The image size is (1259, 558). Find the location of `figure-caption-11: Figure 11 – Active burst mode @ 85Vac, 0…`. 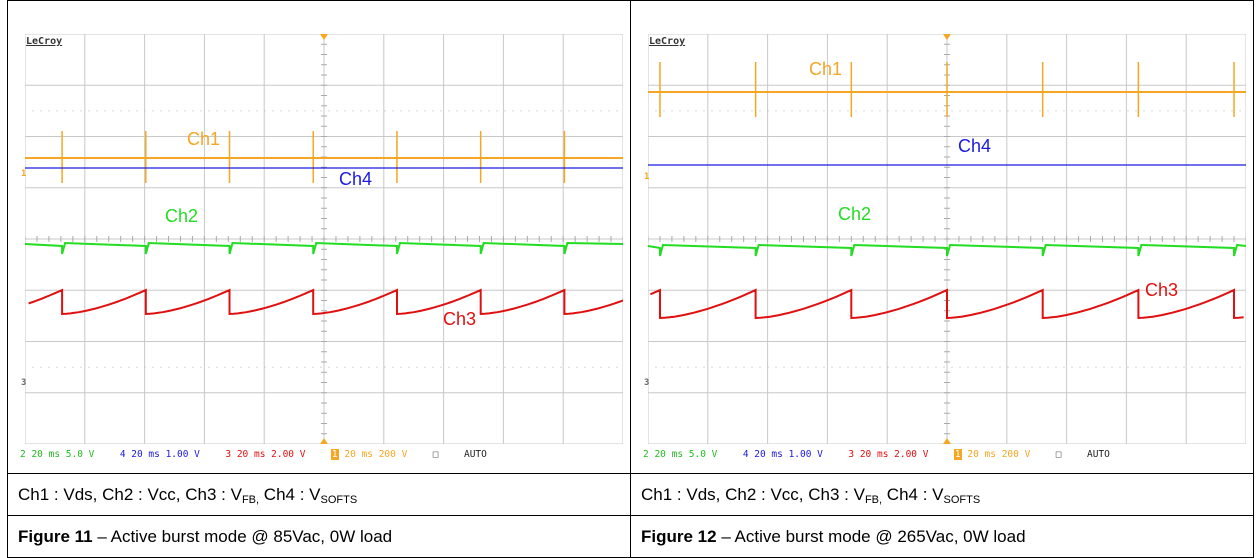

figure-caption-11: Figure 11 – Active burst mode @ 85Vac, 0… is located at coordinates (205, 537).